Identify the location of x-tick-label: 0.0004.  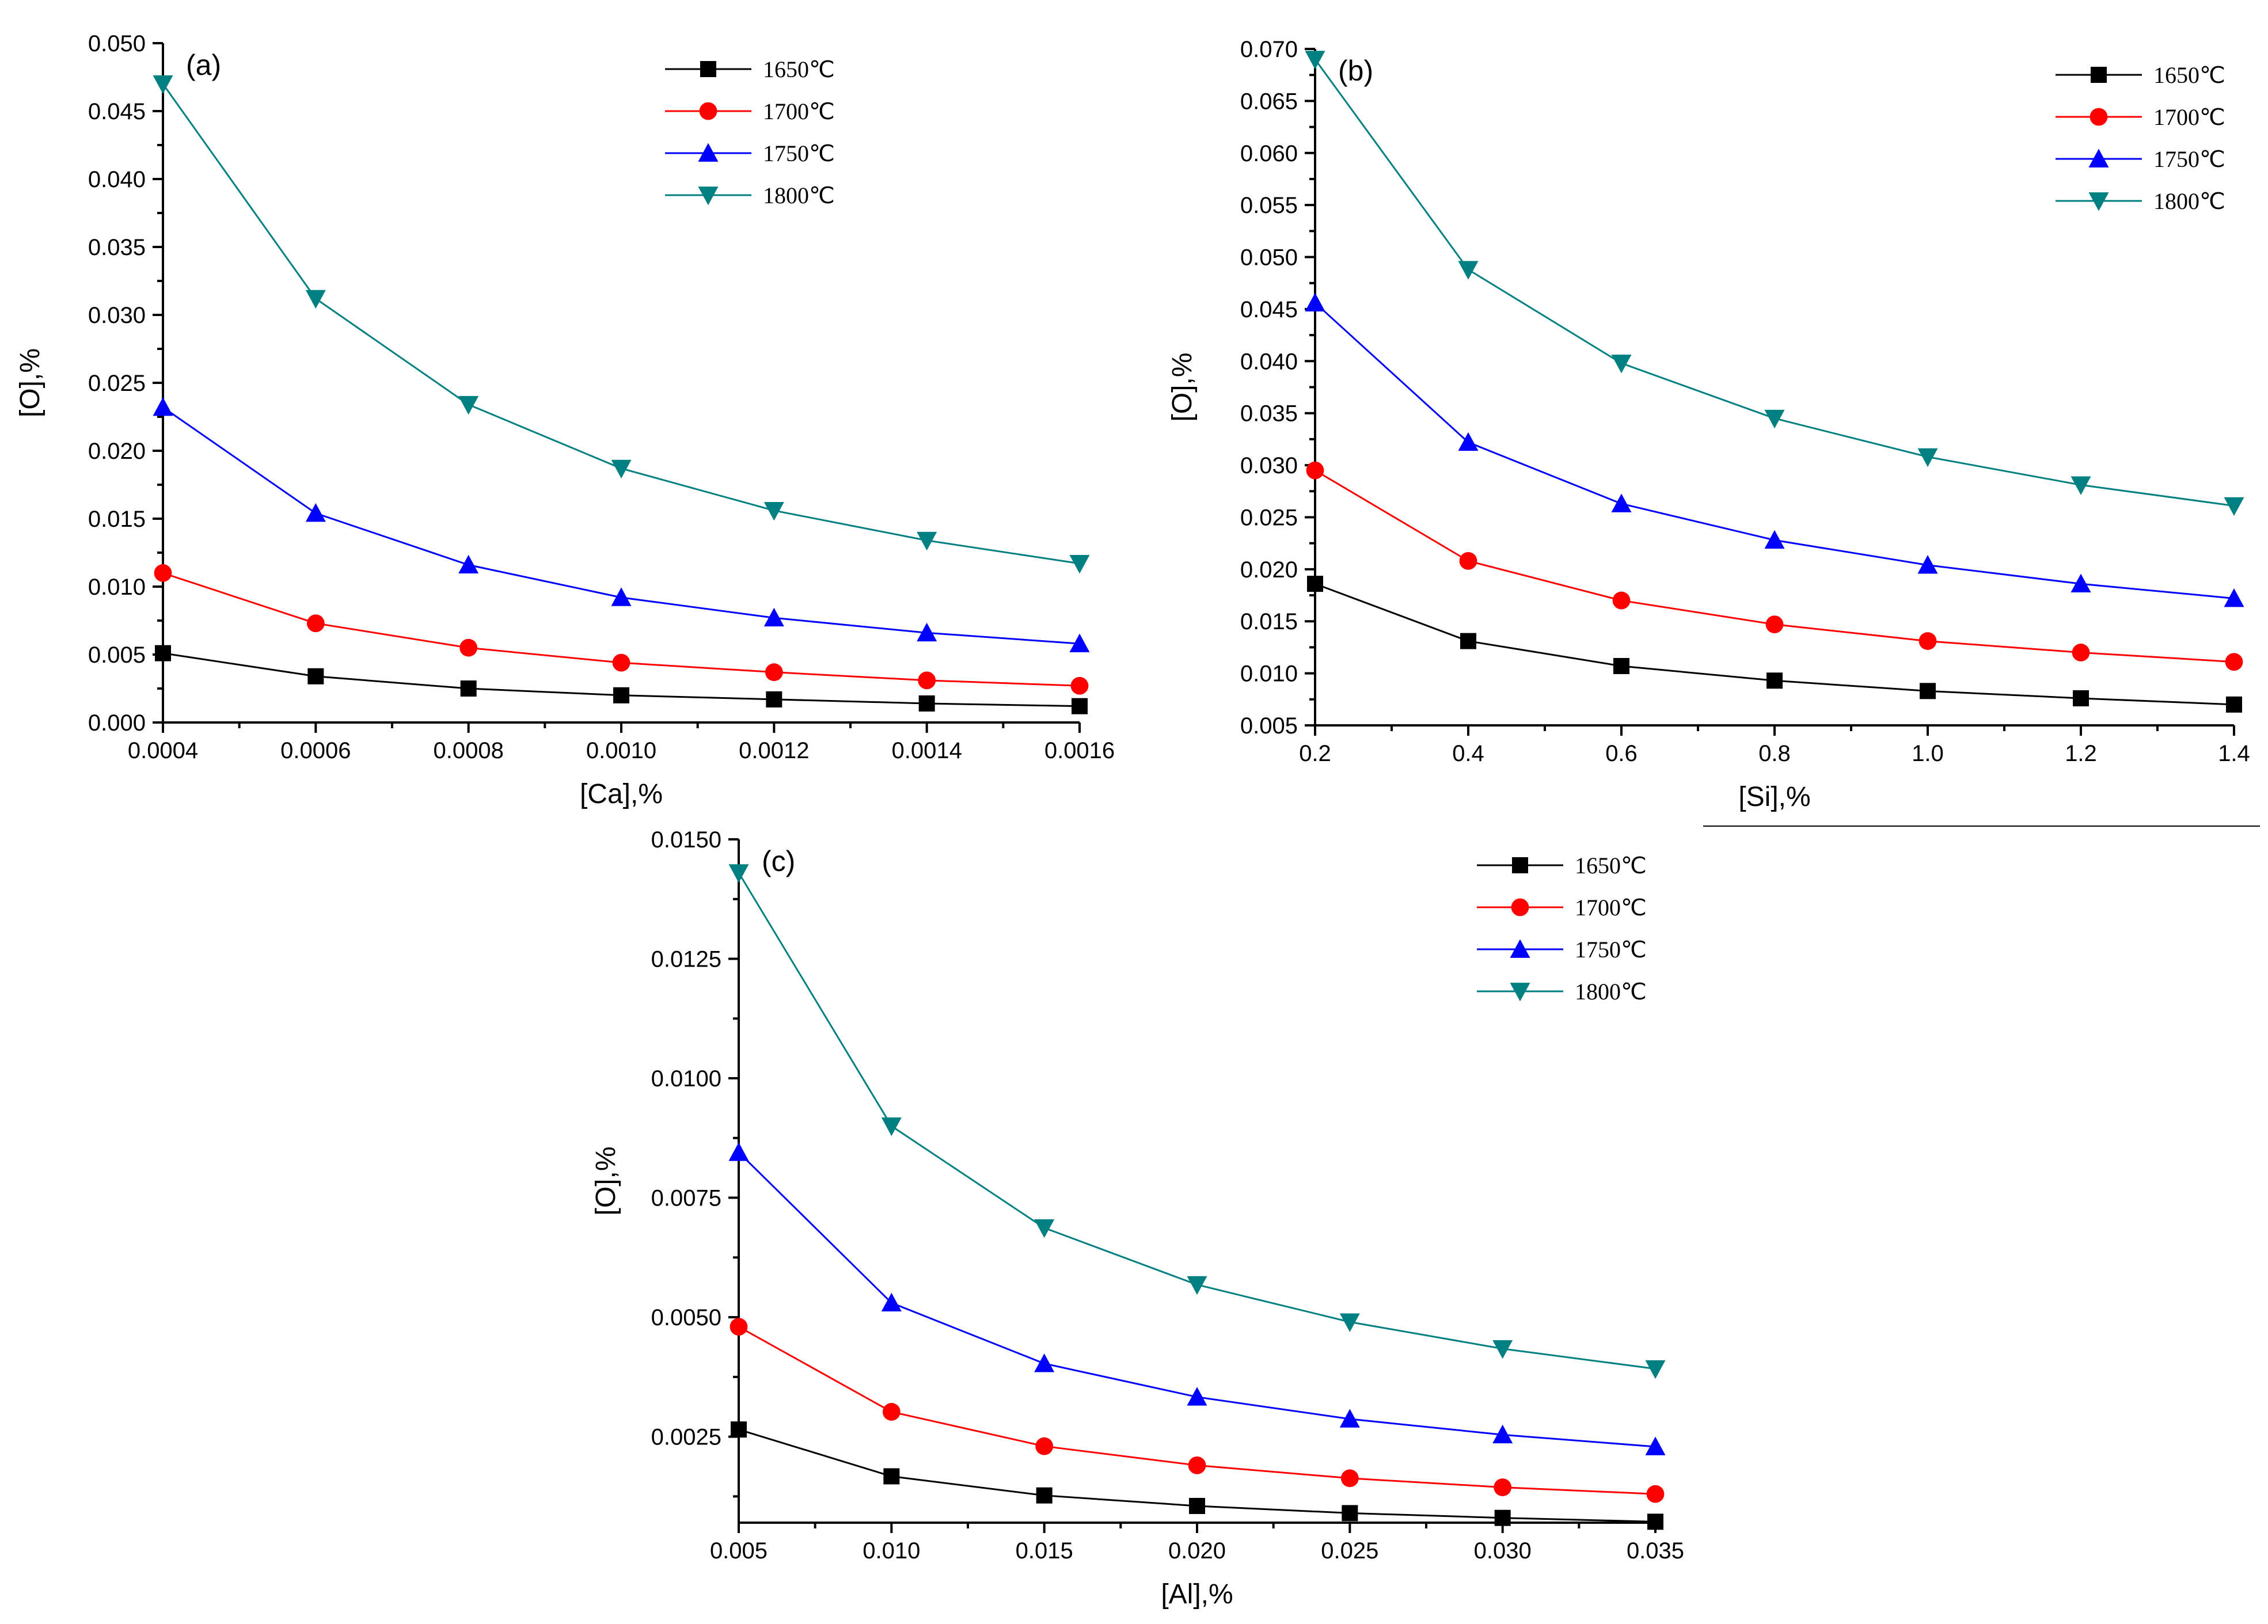
(163, 750).